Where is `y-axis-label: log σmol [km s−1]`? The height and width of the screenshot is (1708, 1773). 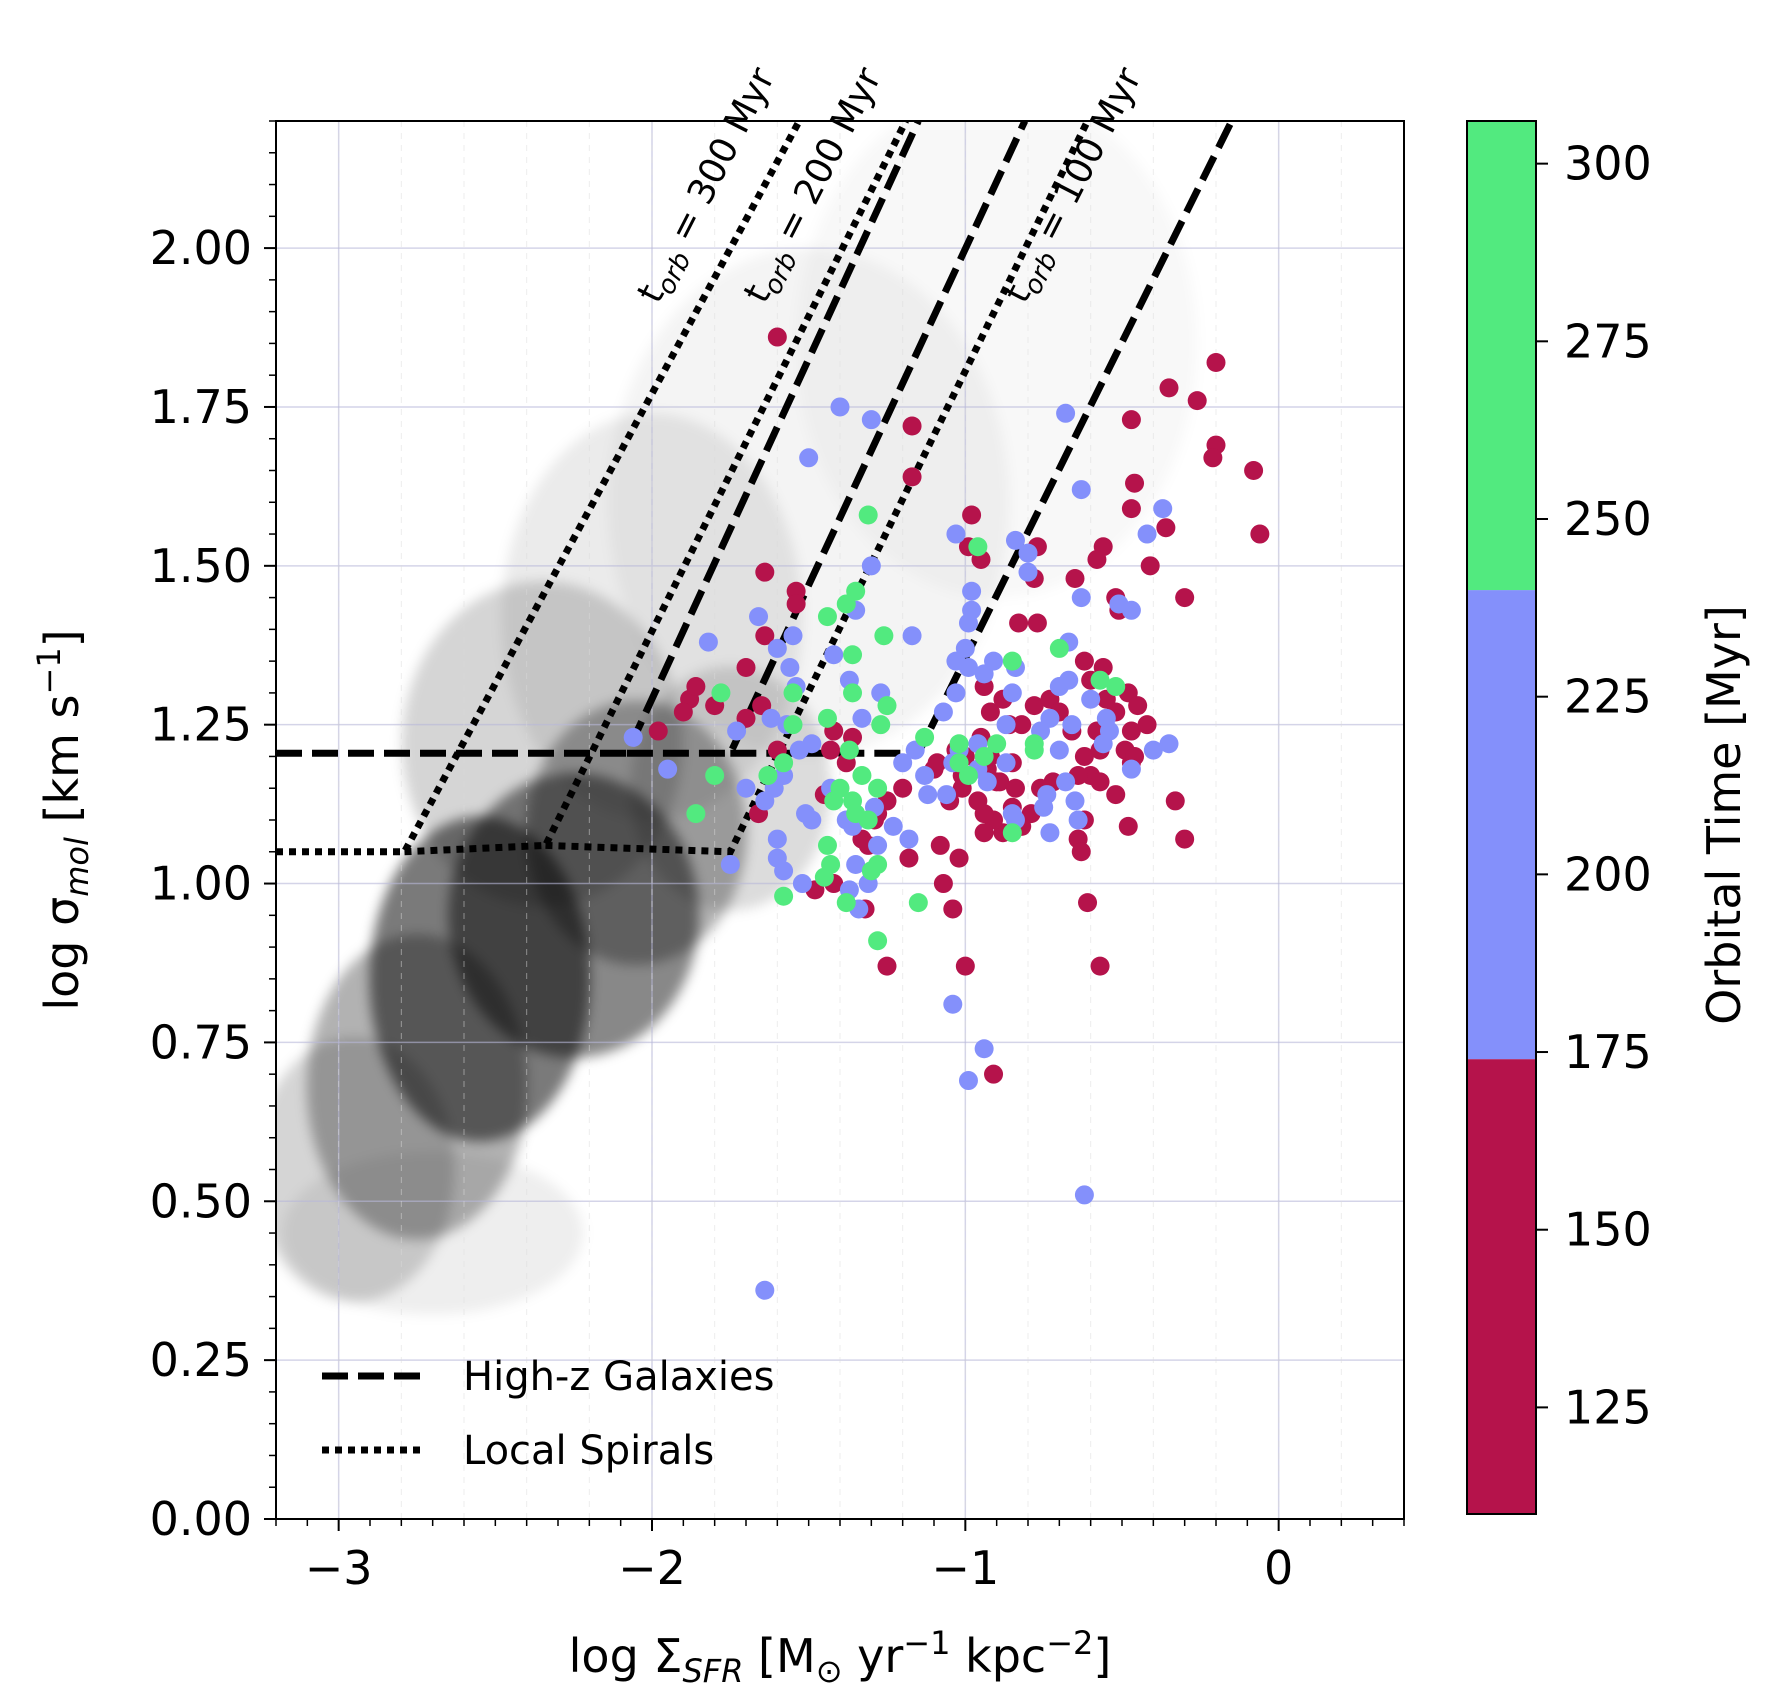
y-axis-label: log σmol [km s−1] is located at coordinates (63, 819).